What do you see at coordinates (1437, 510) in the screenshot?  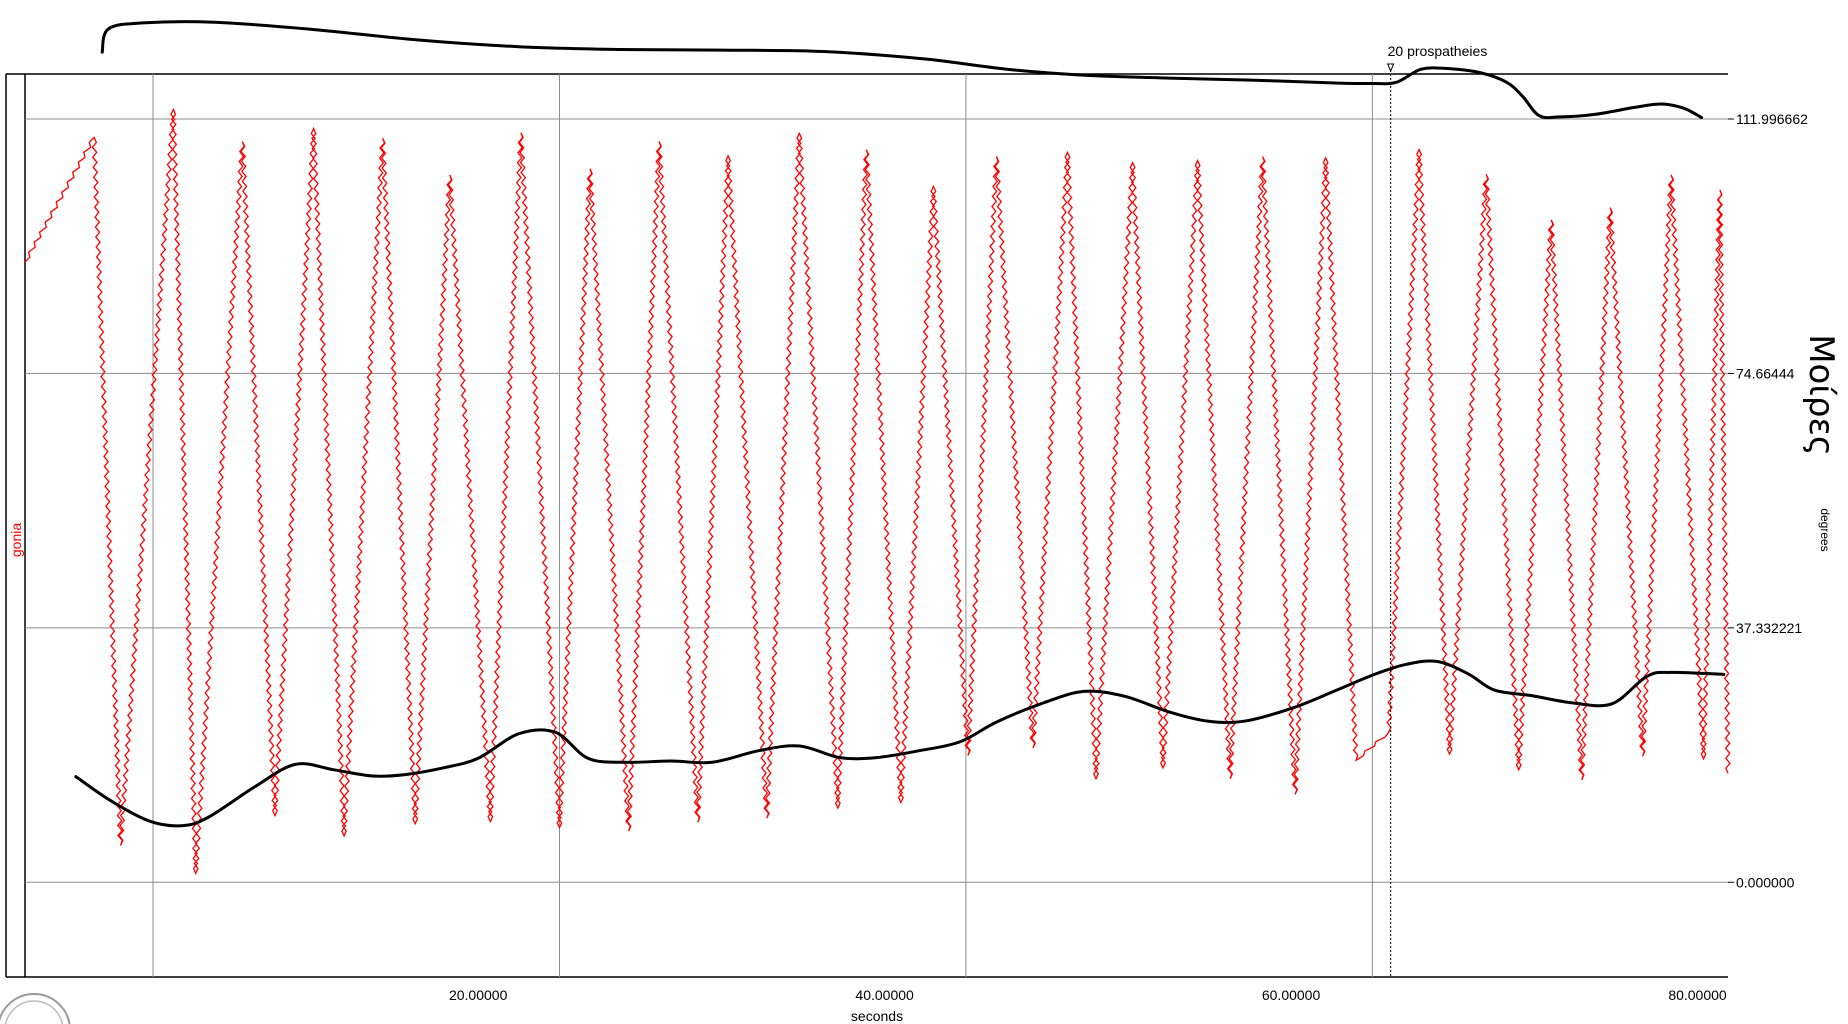 I see `marker: 20 prospatheies` at bounding box center [1437, 510].